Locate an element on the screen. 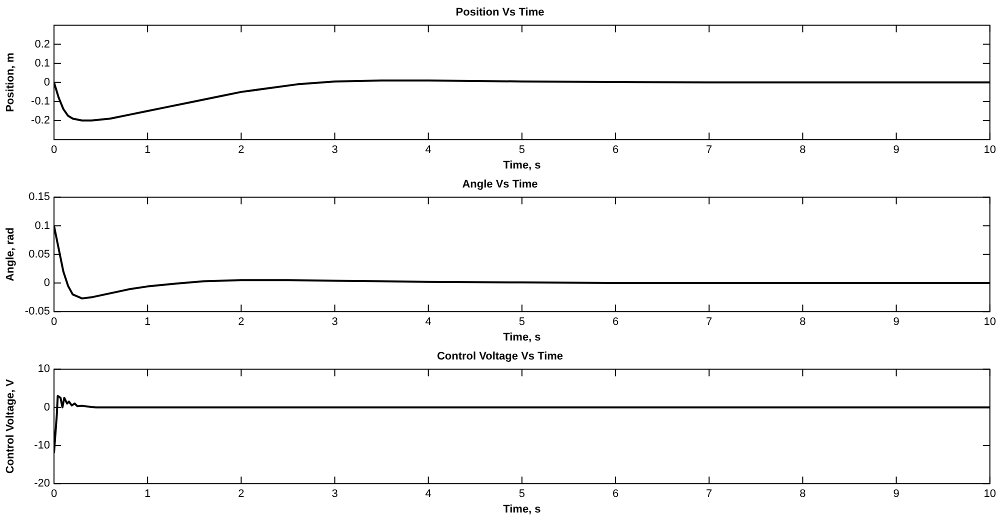 This screenshot has height=517, width=1000. y-axis-title: Control Voltage, V is located at coordinates (10, 426).